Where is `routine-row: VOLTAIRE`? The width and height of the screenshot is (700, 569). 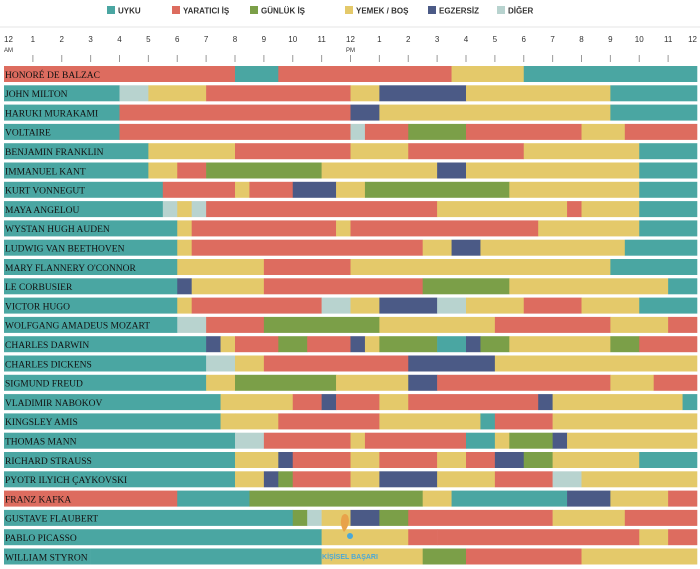 routine-row: VOLTAIRE is located at coordinates (351, 131).